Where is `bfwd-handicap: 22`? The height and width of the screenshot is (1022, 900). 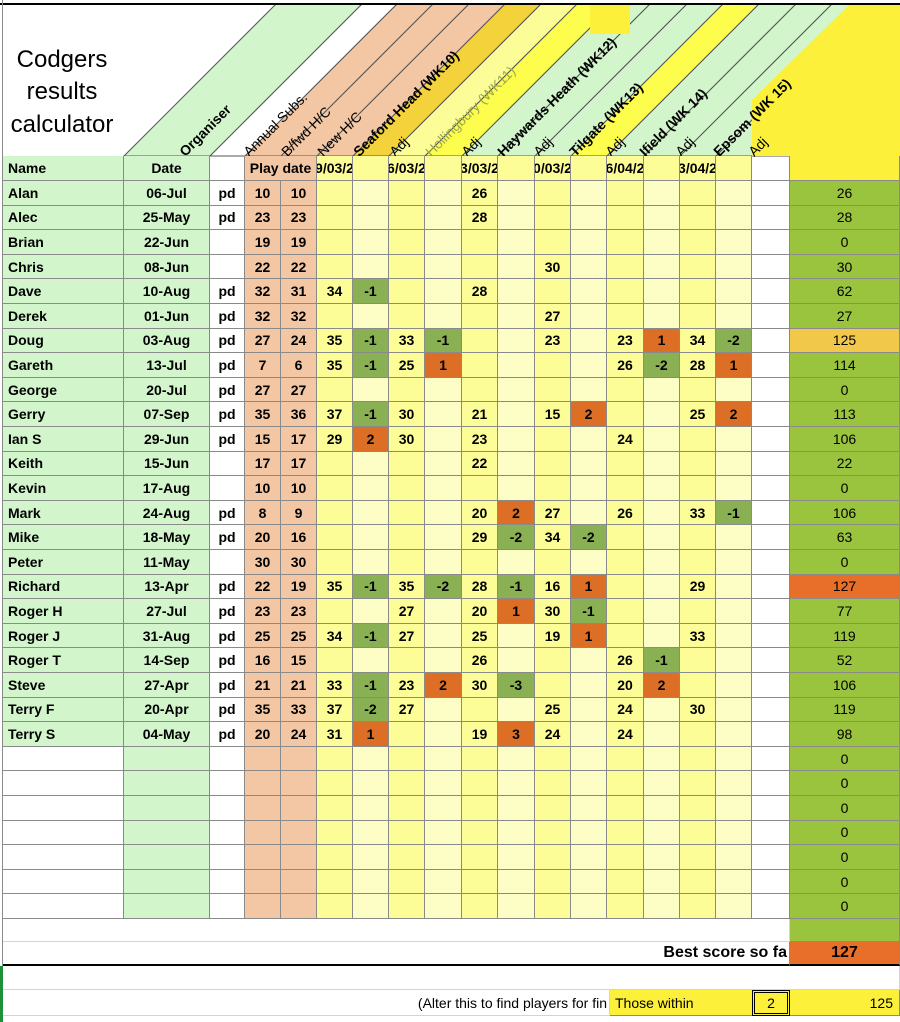 bfwd-handicap: 22 is located at coordinates (263, 267).